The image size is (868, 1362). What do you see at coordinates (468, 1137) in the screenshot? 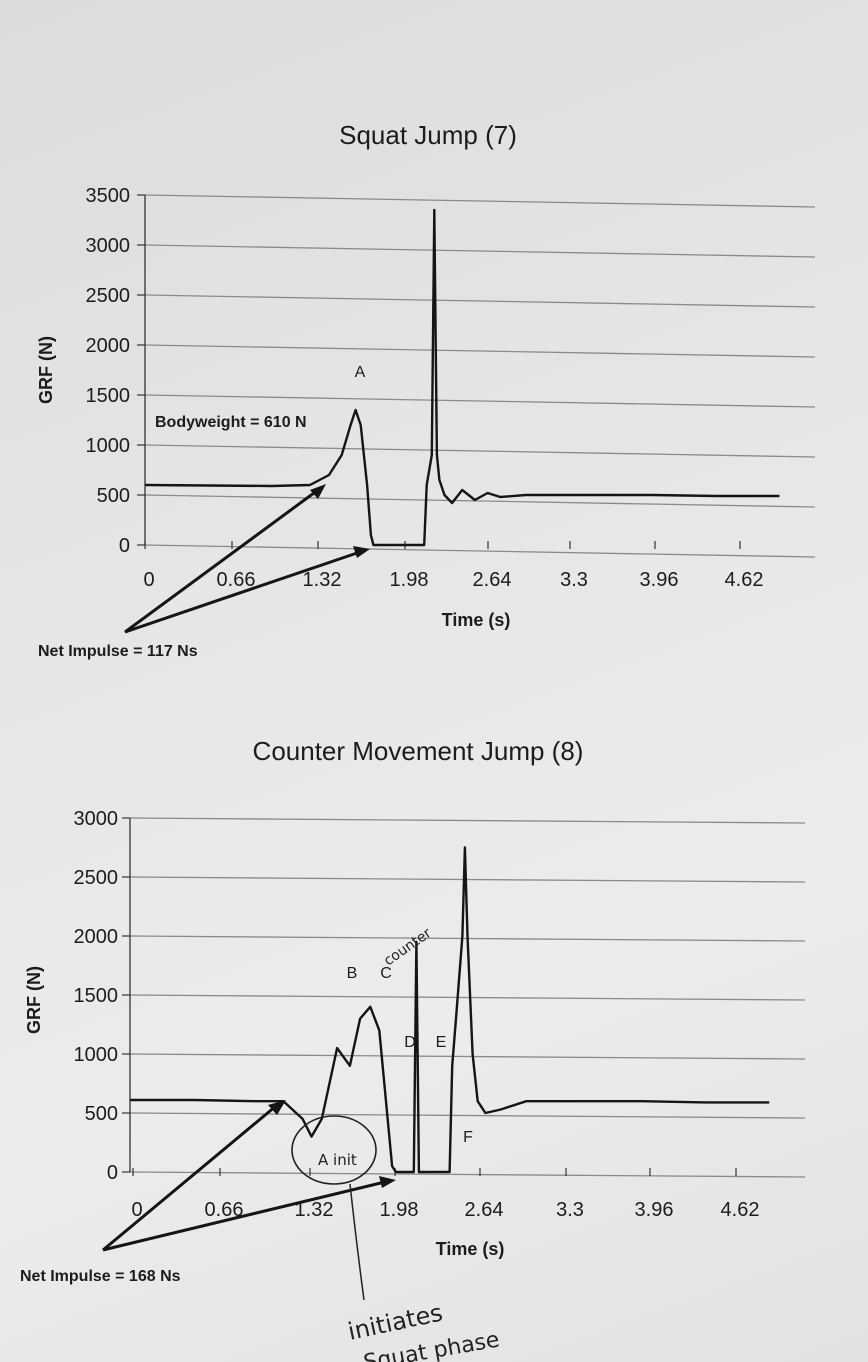
I see `marker-f: F` at bounding box center [468, 1137].